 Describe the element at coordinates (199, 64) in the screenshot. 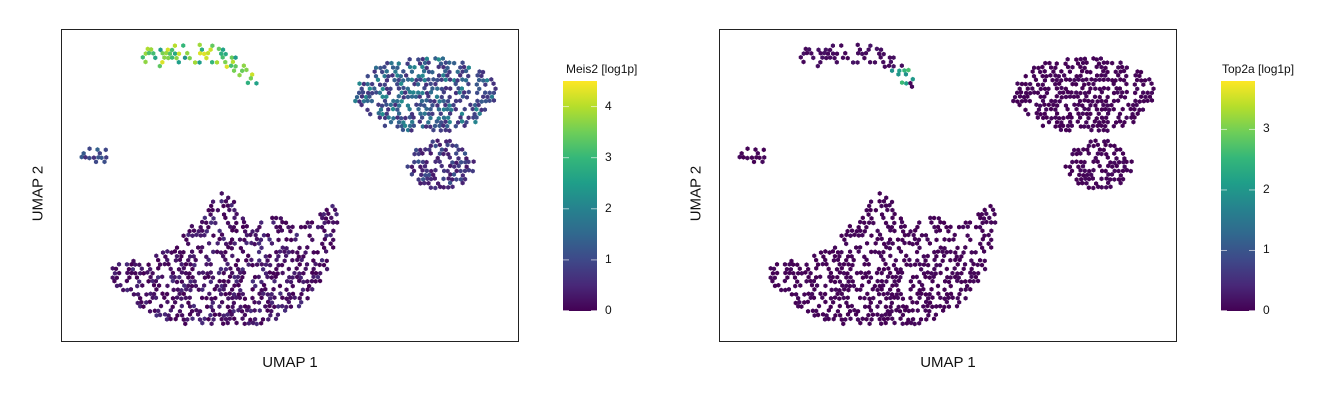

I see `cluster-top-left-arc` at that location.